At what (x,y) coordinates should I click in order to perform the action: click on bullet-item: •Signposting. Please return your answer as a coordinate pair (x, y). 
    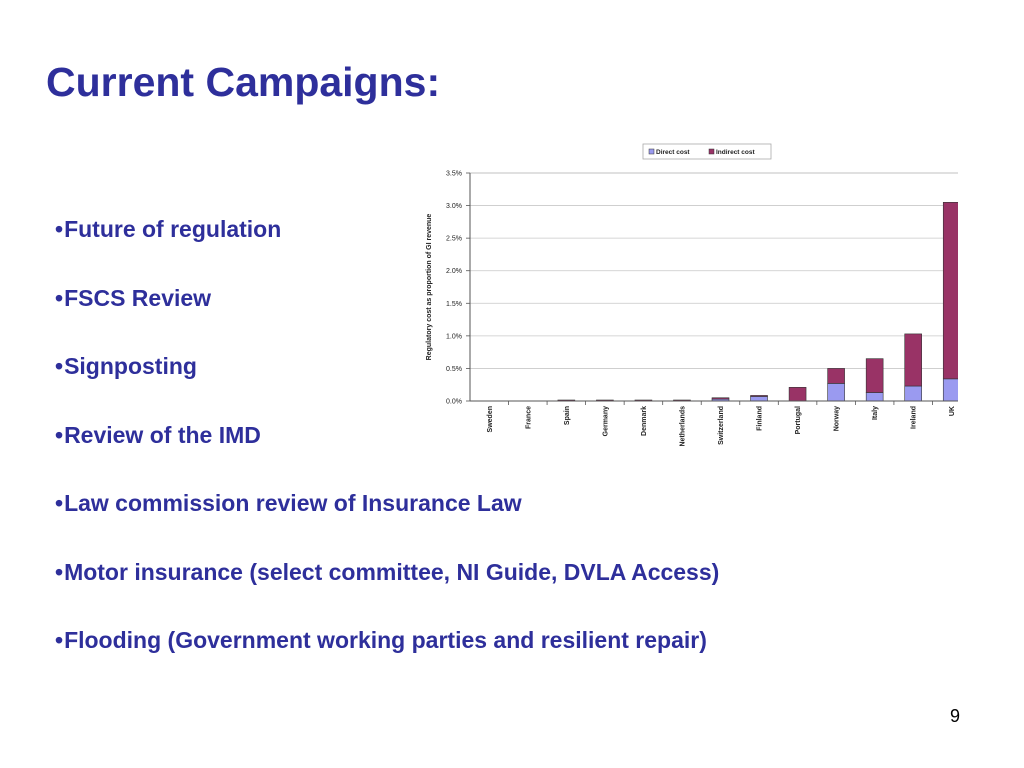
    Looking at the image, I should click on (387, 385).